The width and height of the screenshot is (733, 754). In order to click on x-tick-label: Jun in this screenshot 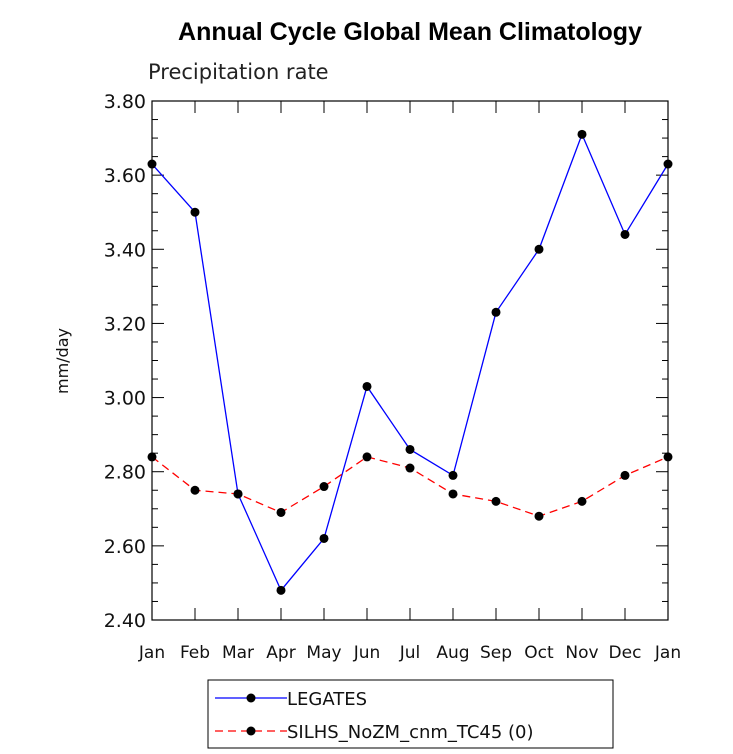, I will do `click(367, 653)`.